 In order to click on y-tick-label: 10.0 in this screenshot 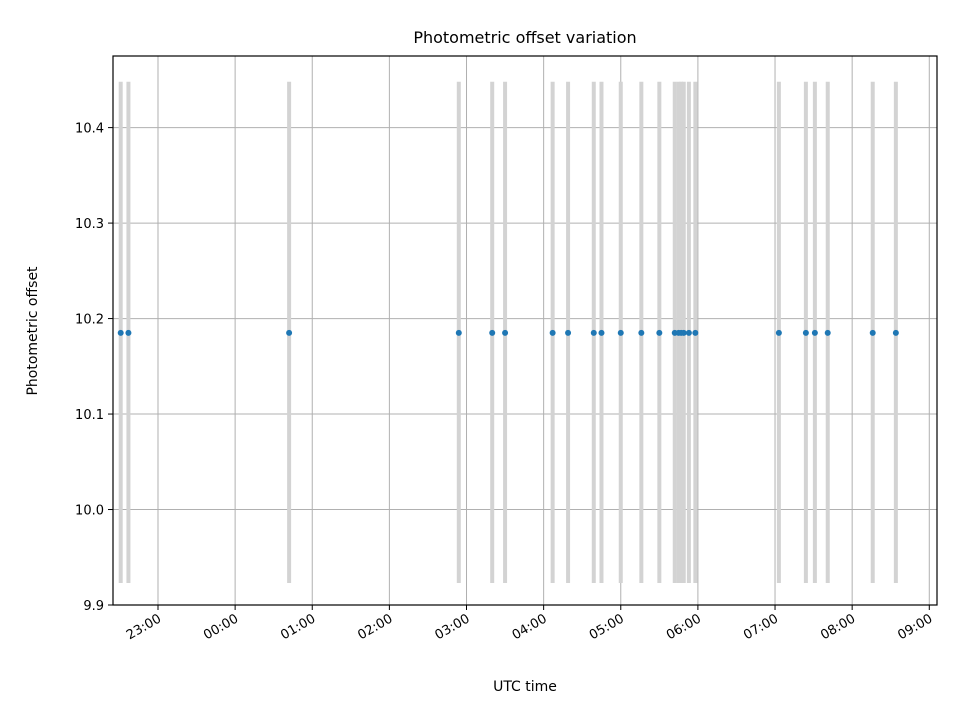, I will do `click(89, 511)`.